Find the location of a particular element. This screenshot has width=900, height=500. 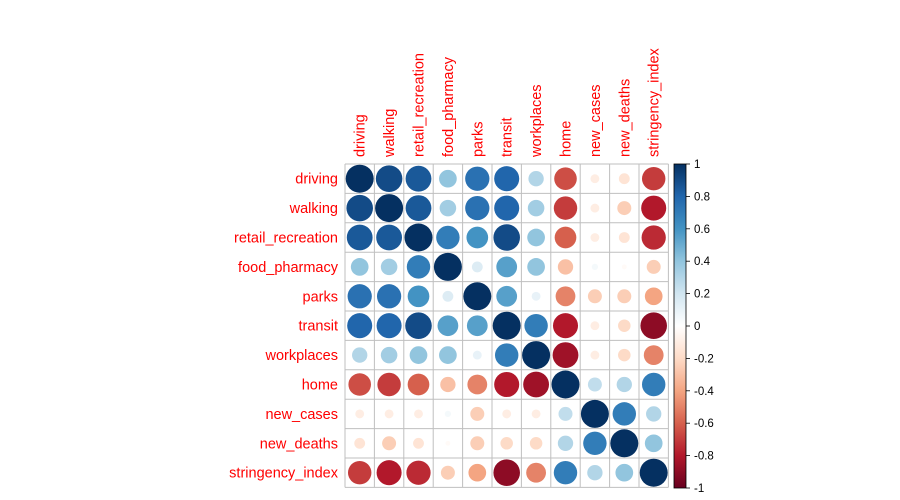

col-label-parks: parks is located at coordinates (478, 139).